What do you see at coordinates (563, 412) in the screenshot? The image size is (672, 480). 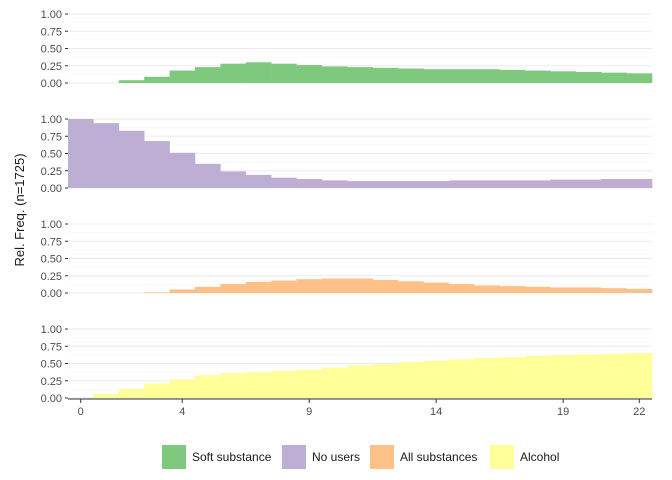 I see `x-tick-label: 19` at bounding box center [563, 412].